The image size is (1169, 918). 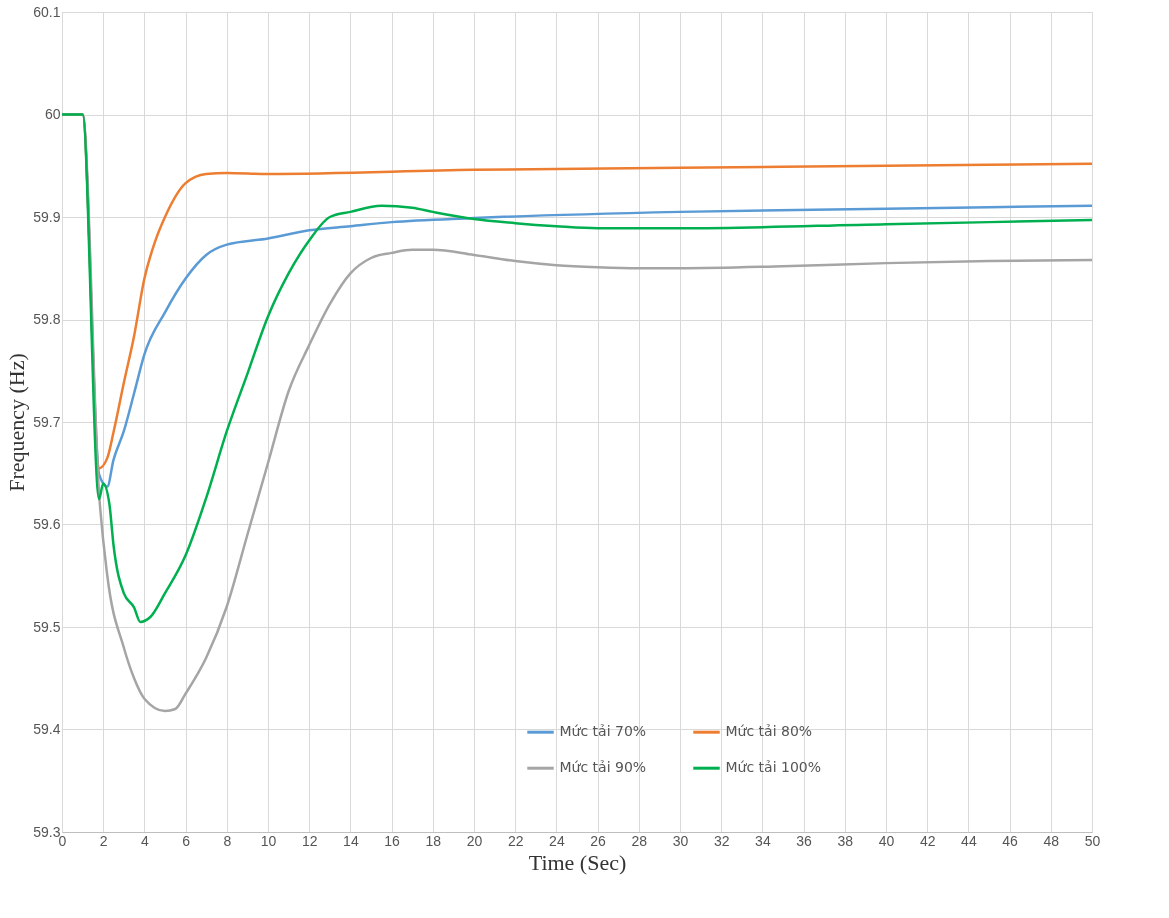 What do you see at coordinates (603, 767) in the screenshot?
I see `legend-label: Mức tải 90%` at bounding box center [603, 767].